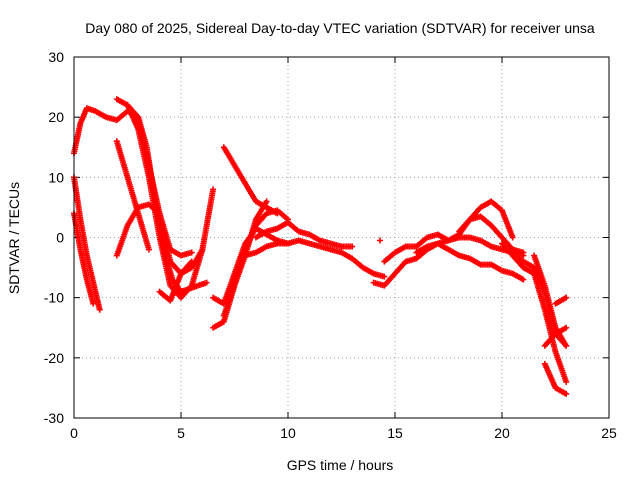 The height and width of the screenshot is (480, 640). I want to click on series-track-w, so click(555, 378).